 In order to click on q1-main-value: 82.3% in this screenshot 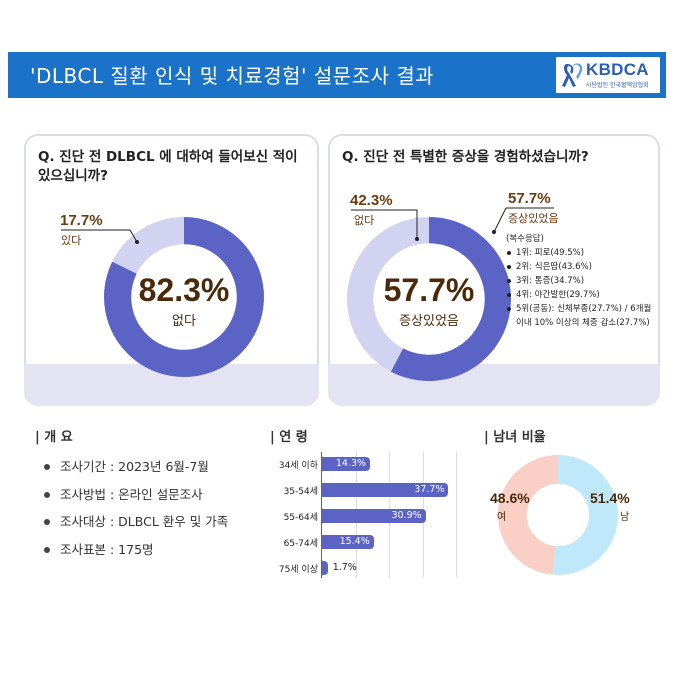, I will do `click(184, 290)`.